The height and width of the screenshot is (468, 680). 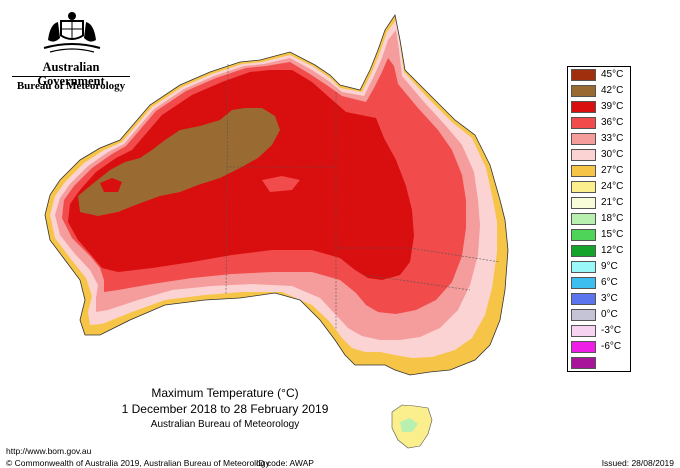 I want to click on legend-label: 45°C, so click(x=612, y=74).